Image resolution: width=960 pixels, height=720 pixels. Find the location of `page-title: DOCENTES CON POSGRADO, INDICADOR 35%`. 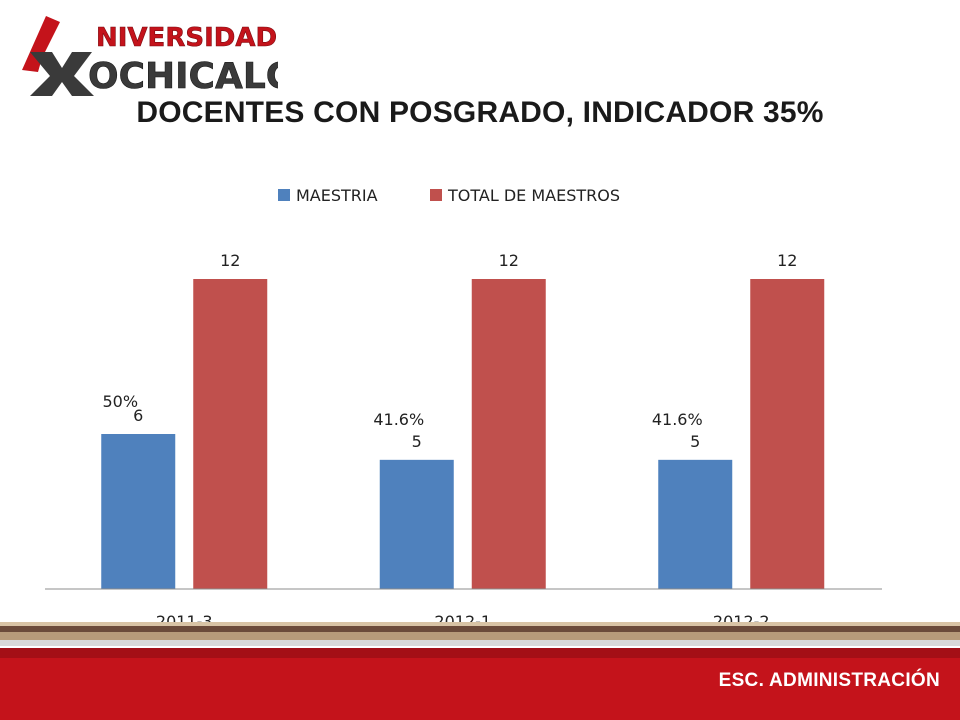

page-title: DOCENTES CON POSGRADO, INDICADOR 35% is located at coordinates (480, 112).